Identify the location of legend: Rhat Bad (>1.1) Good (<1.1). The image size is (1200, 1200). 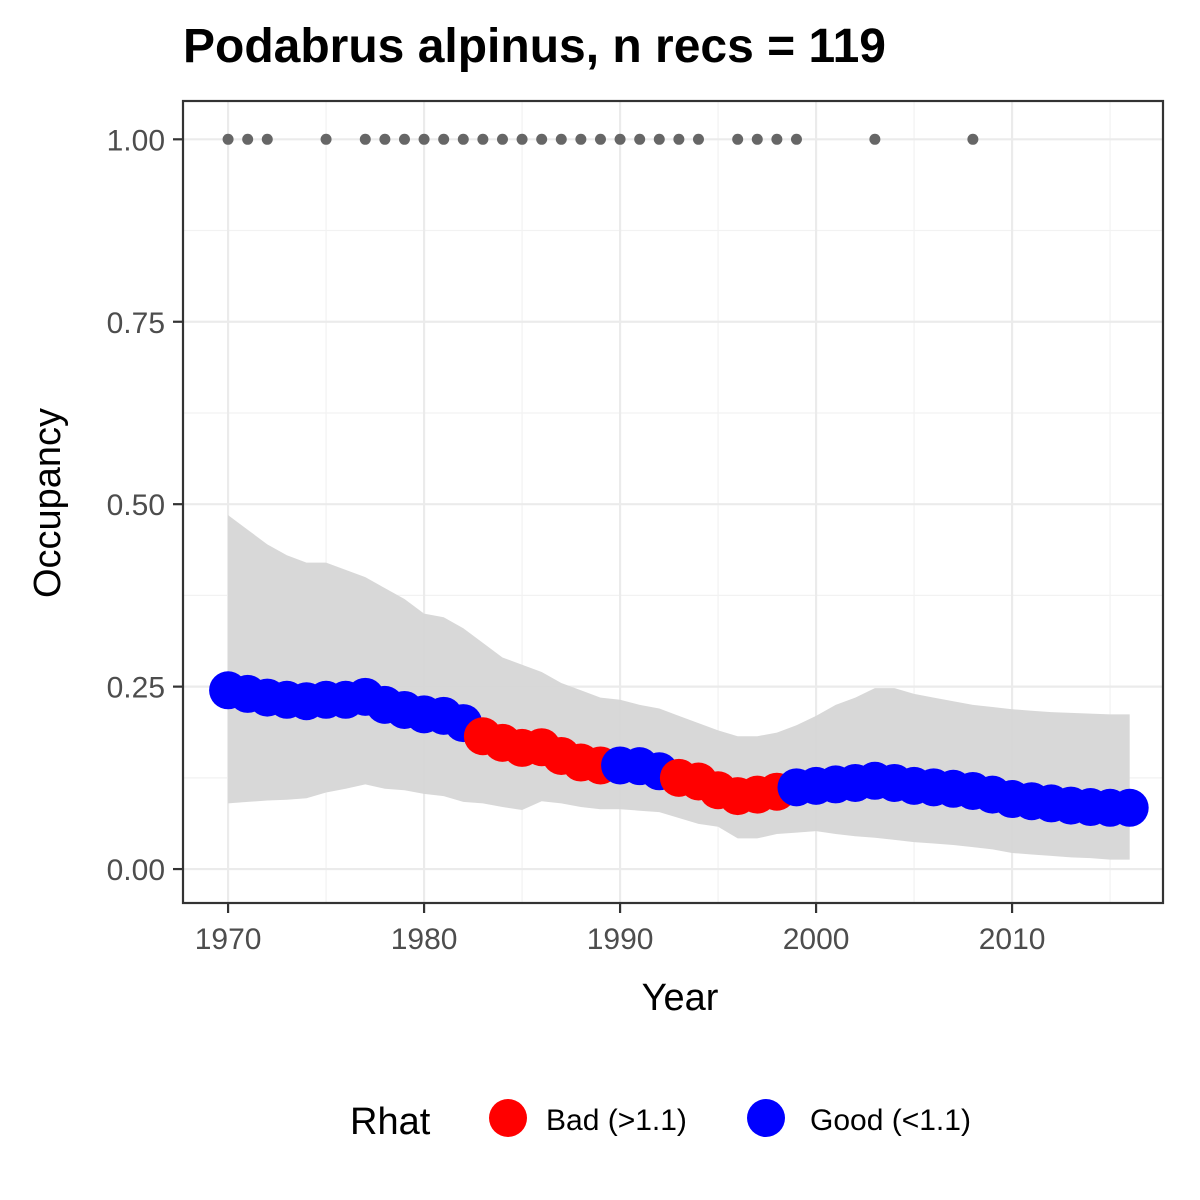
(660, 1121).